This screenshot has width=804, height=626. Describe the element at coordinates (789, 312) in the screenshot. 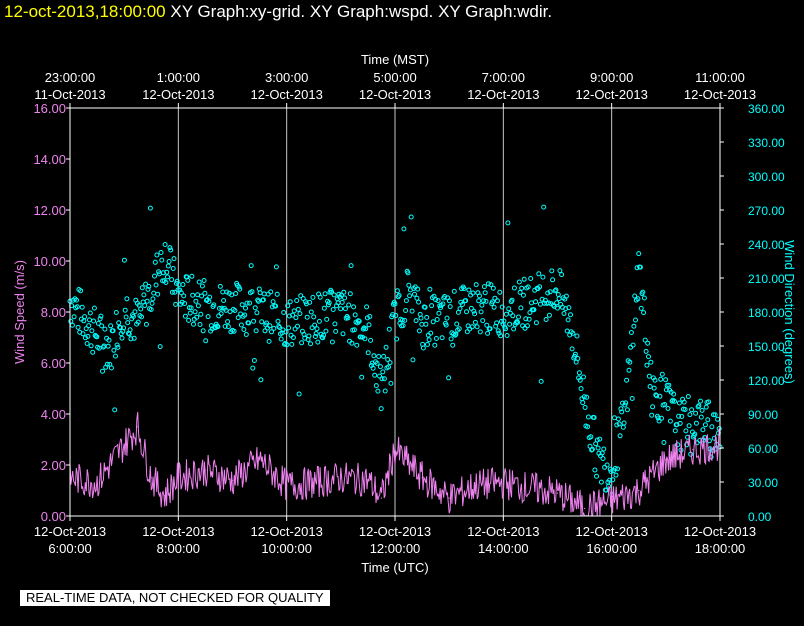

I see `y-right-axis-title: Wind Direction (degrees)` at that location.